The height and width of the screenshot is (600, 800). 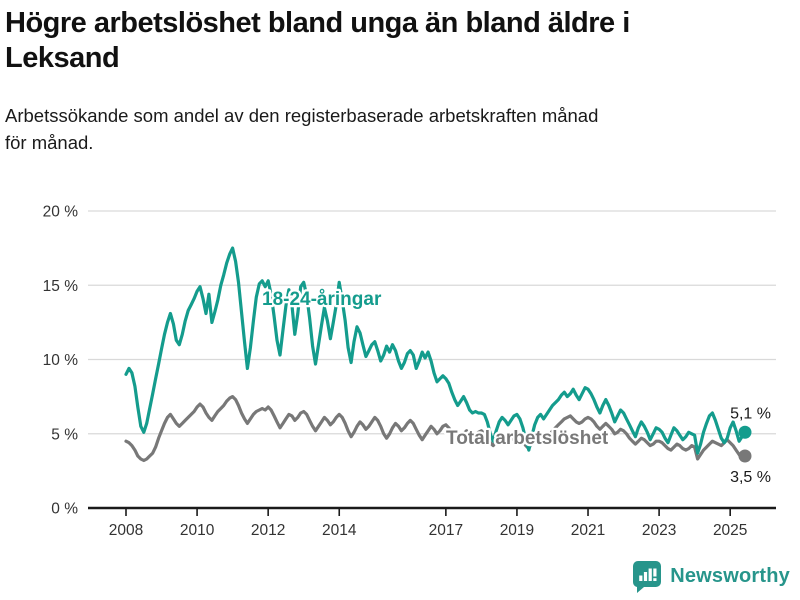 What do you see at coordinates (730, 576) in the screenshot?
I see `newsworthy-brand-text: Newsworthy` at bounding box center [730, 576].